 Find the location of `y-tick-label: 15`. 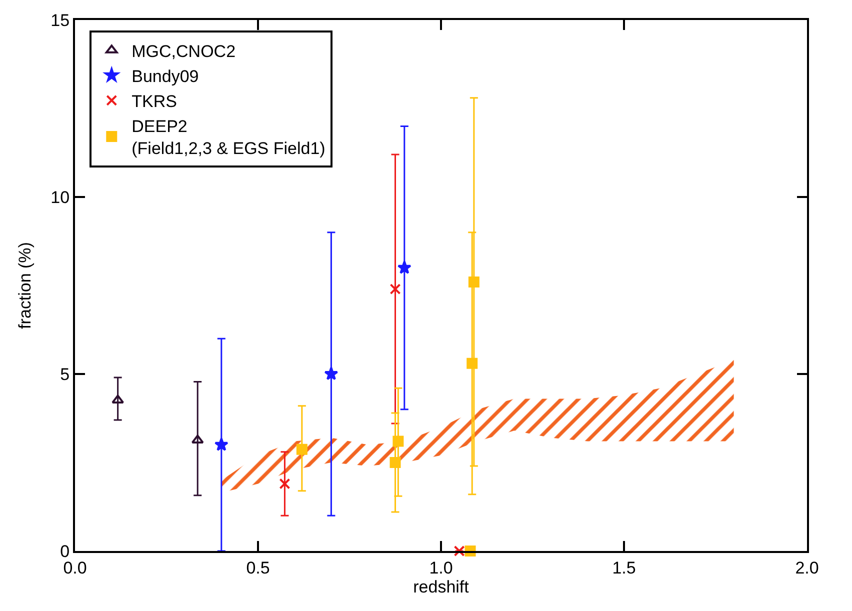

y-tick-label: 15 is located at coordinates (60, 20).